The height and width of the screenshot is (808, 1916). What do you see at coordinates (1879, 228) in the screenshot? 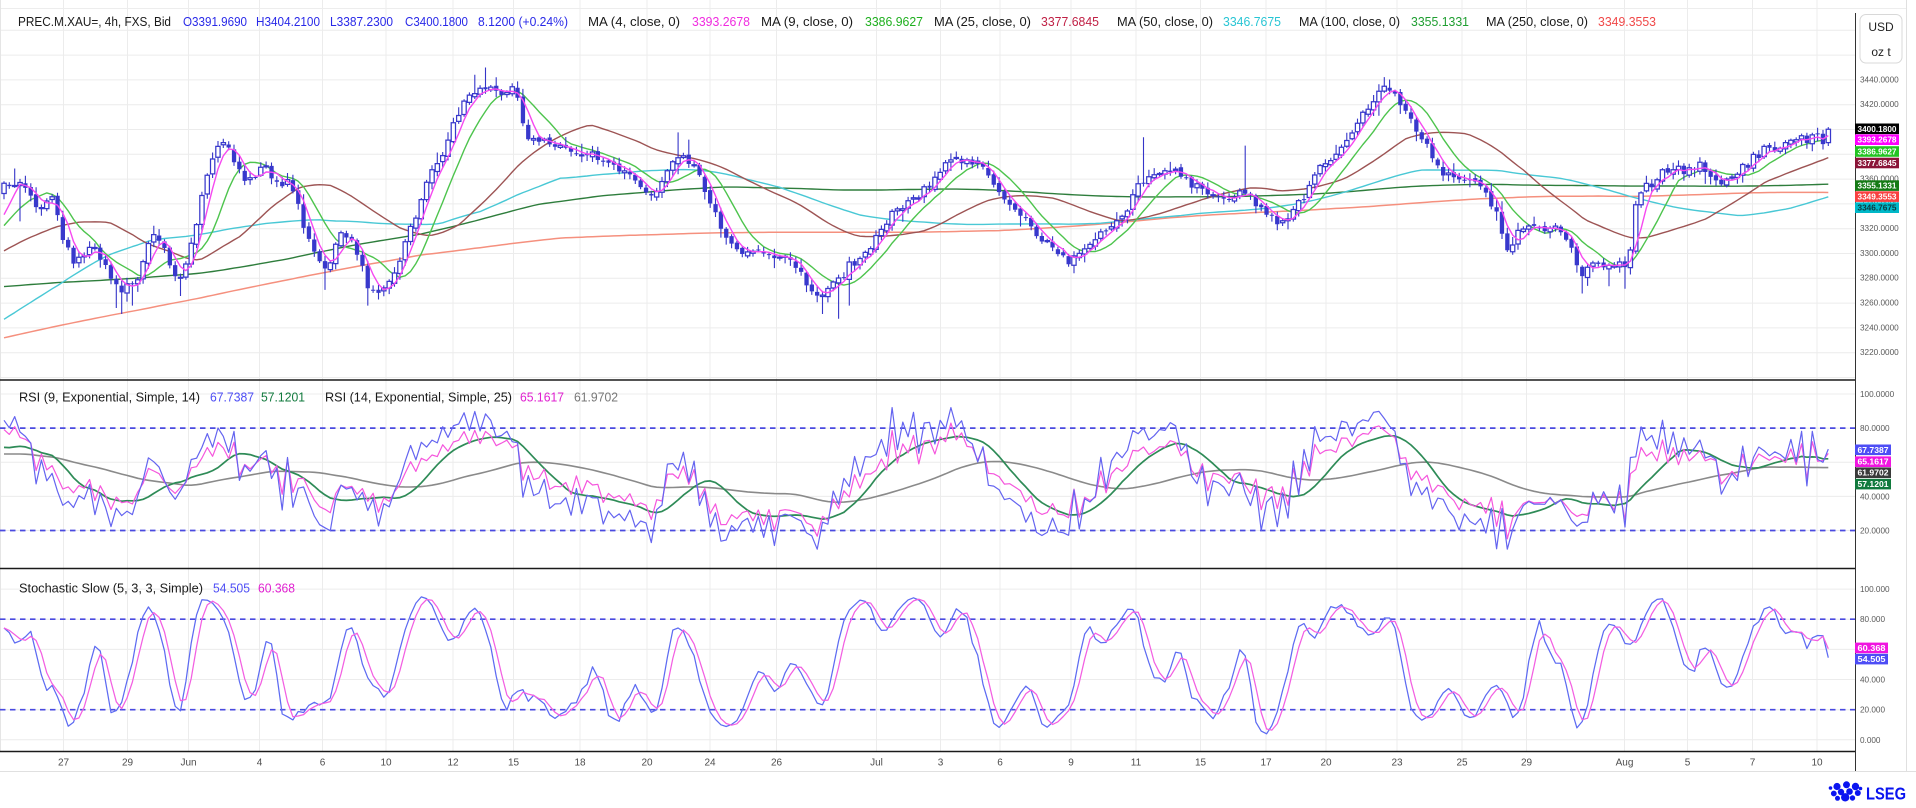
I see `svg-text: 3320.0000` at bounding box center [1879, 228].